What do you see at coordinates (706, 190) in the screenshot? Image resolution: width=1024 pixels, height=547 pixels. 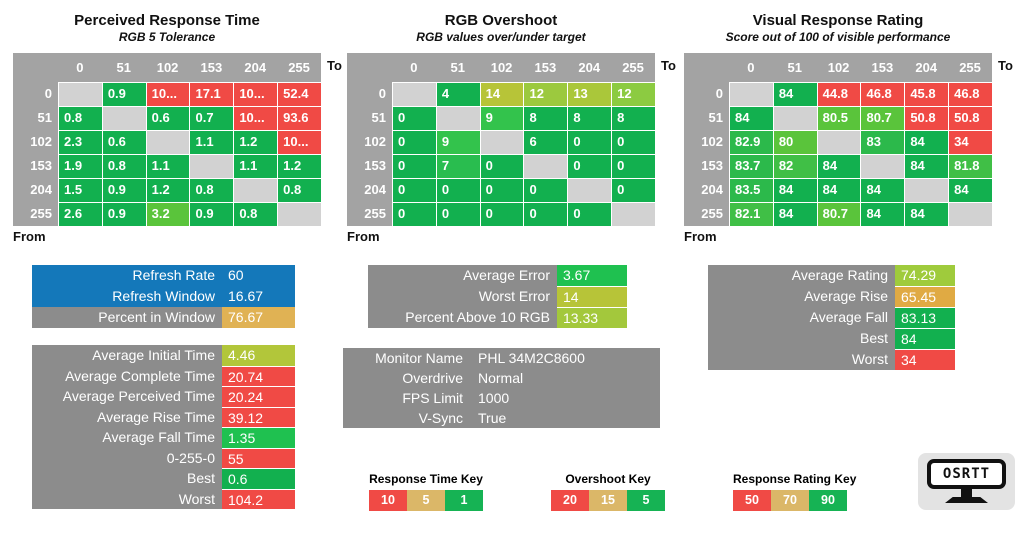 I see `heatmap-row-header: 204` at bounding box center [706, 190].